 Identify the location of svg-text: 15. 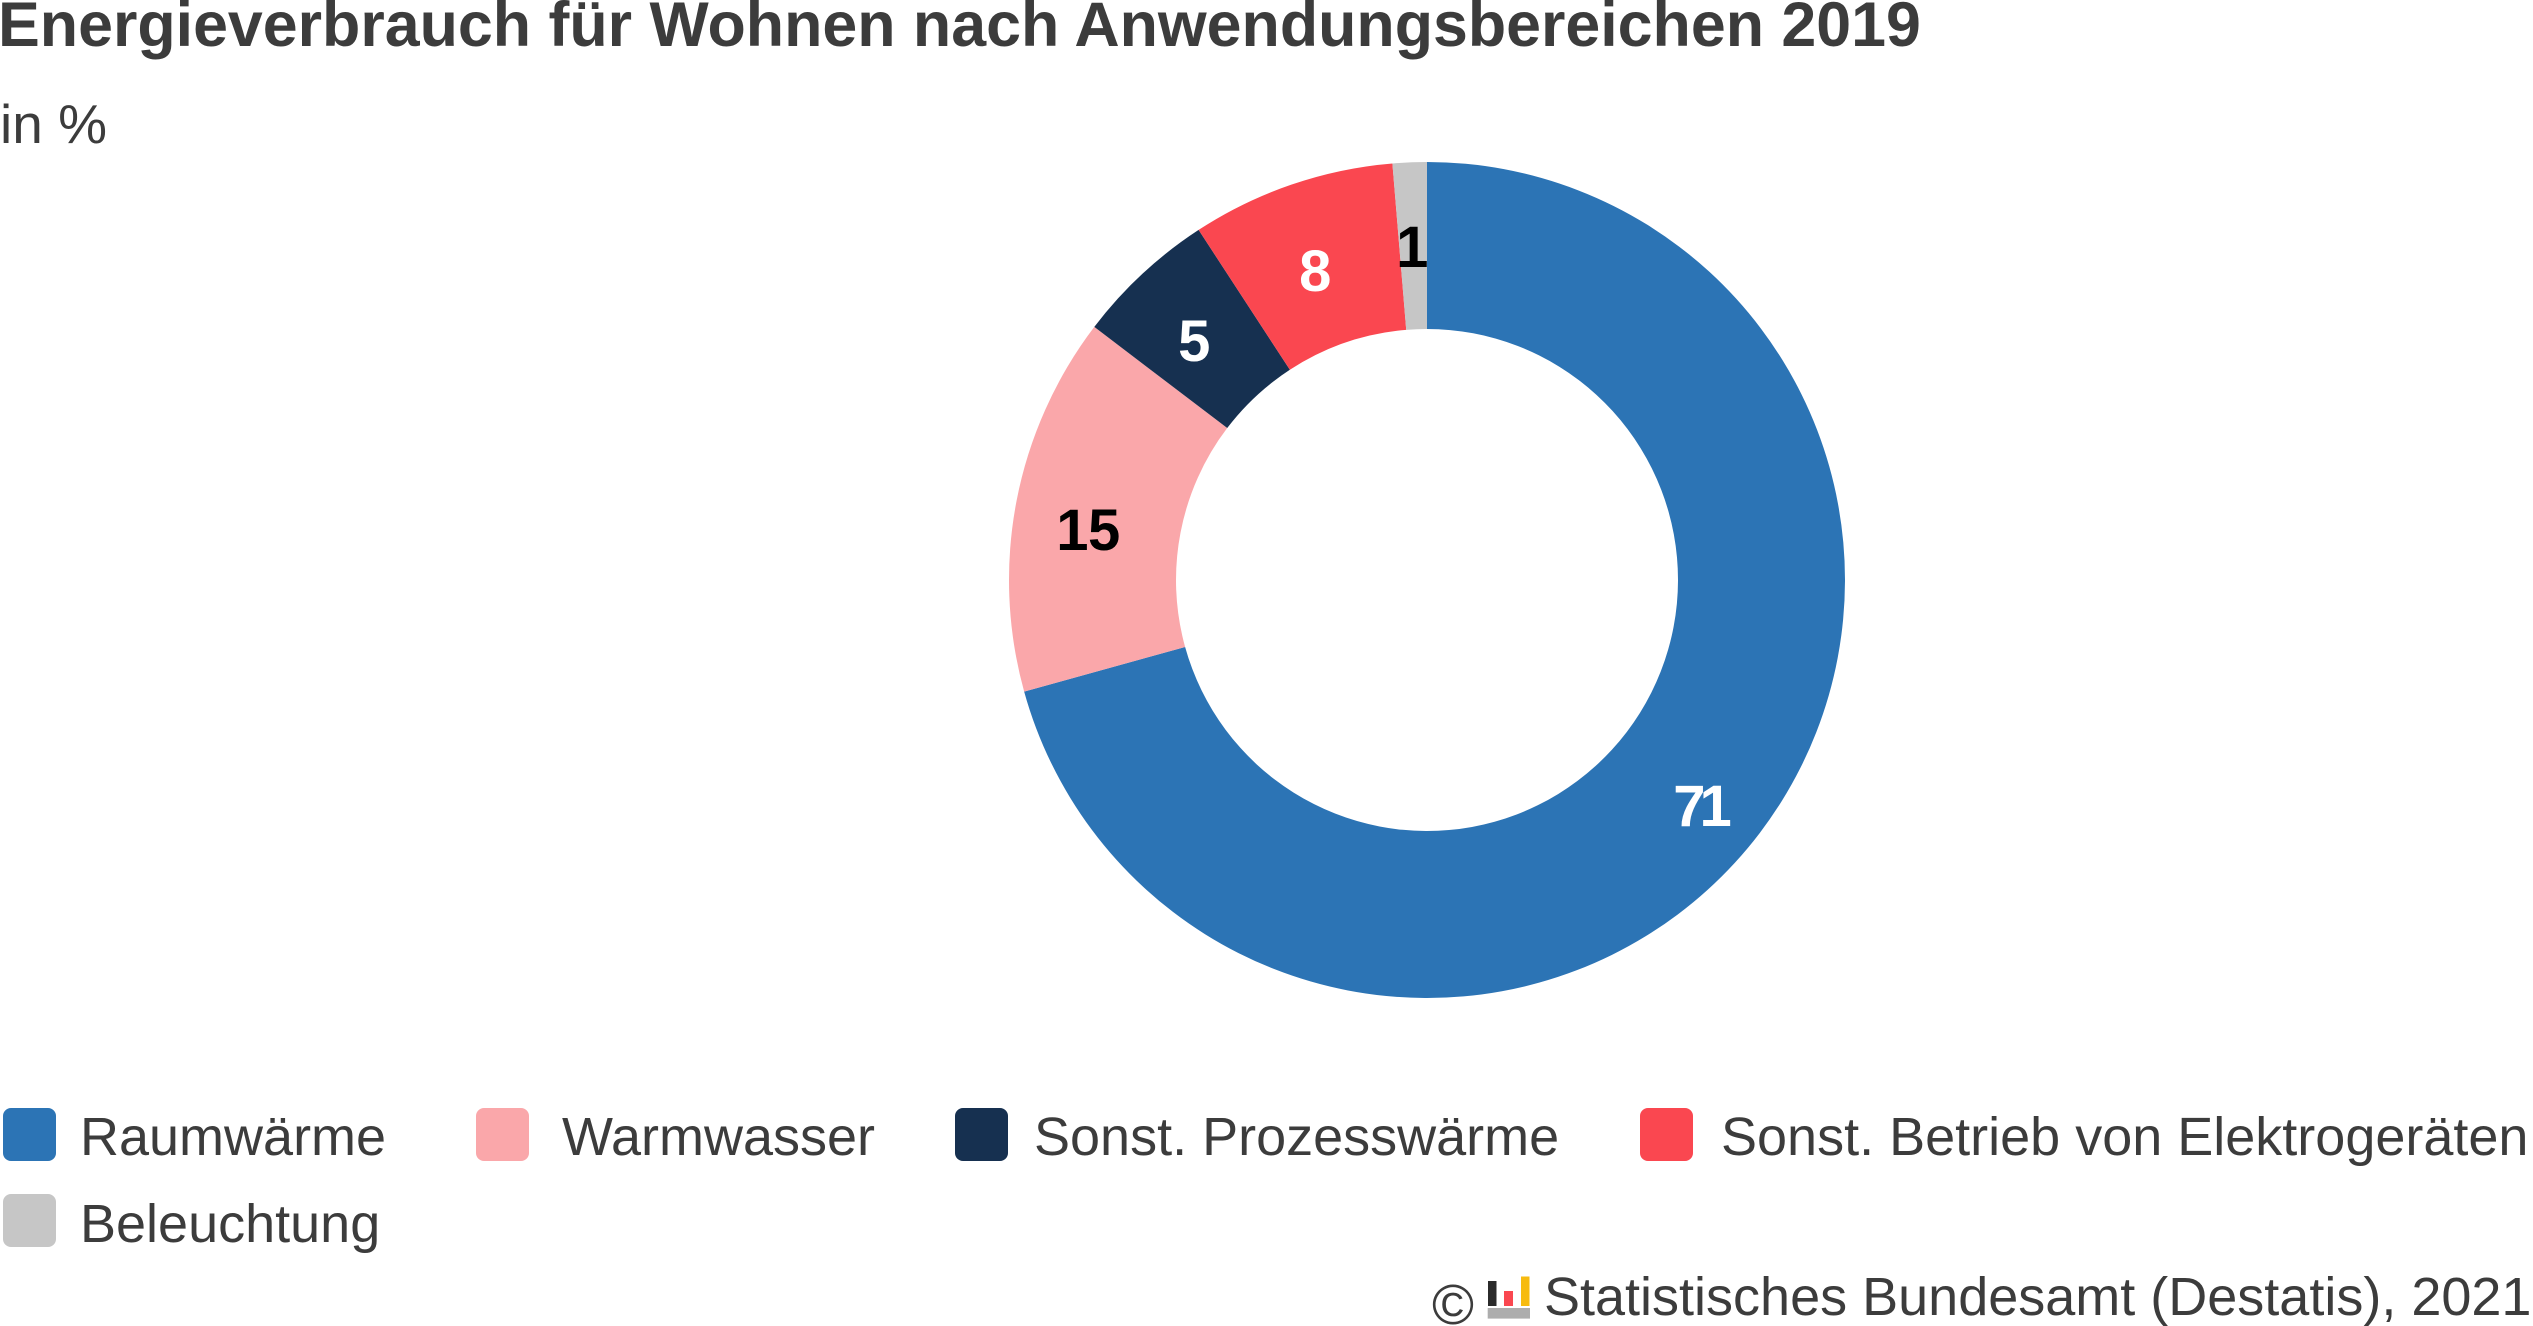
(1088, 530).